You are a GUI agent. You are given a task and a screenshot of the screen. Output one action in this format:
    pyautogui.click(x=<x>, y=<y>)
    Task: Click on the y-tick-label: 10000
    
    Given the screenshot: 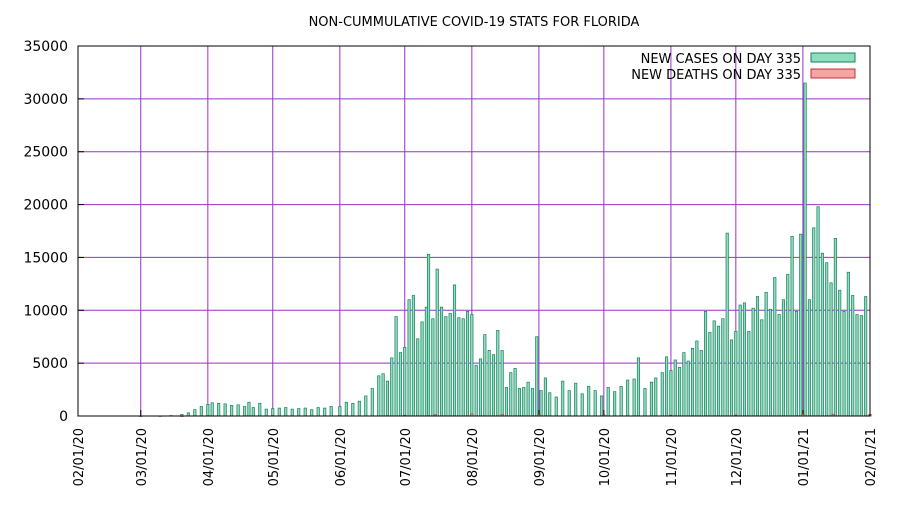 What is the action you would take?
    pyautogui.click(x=45, y=311)
    